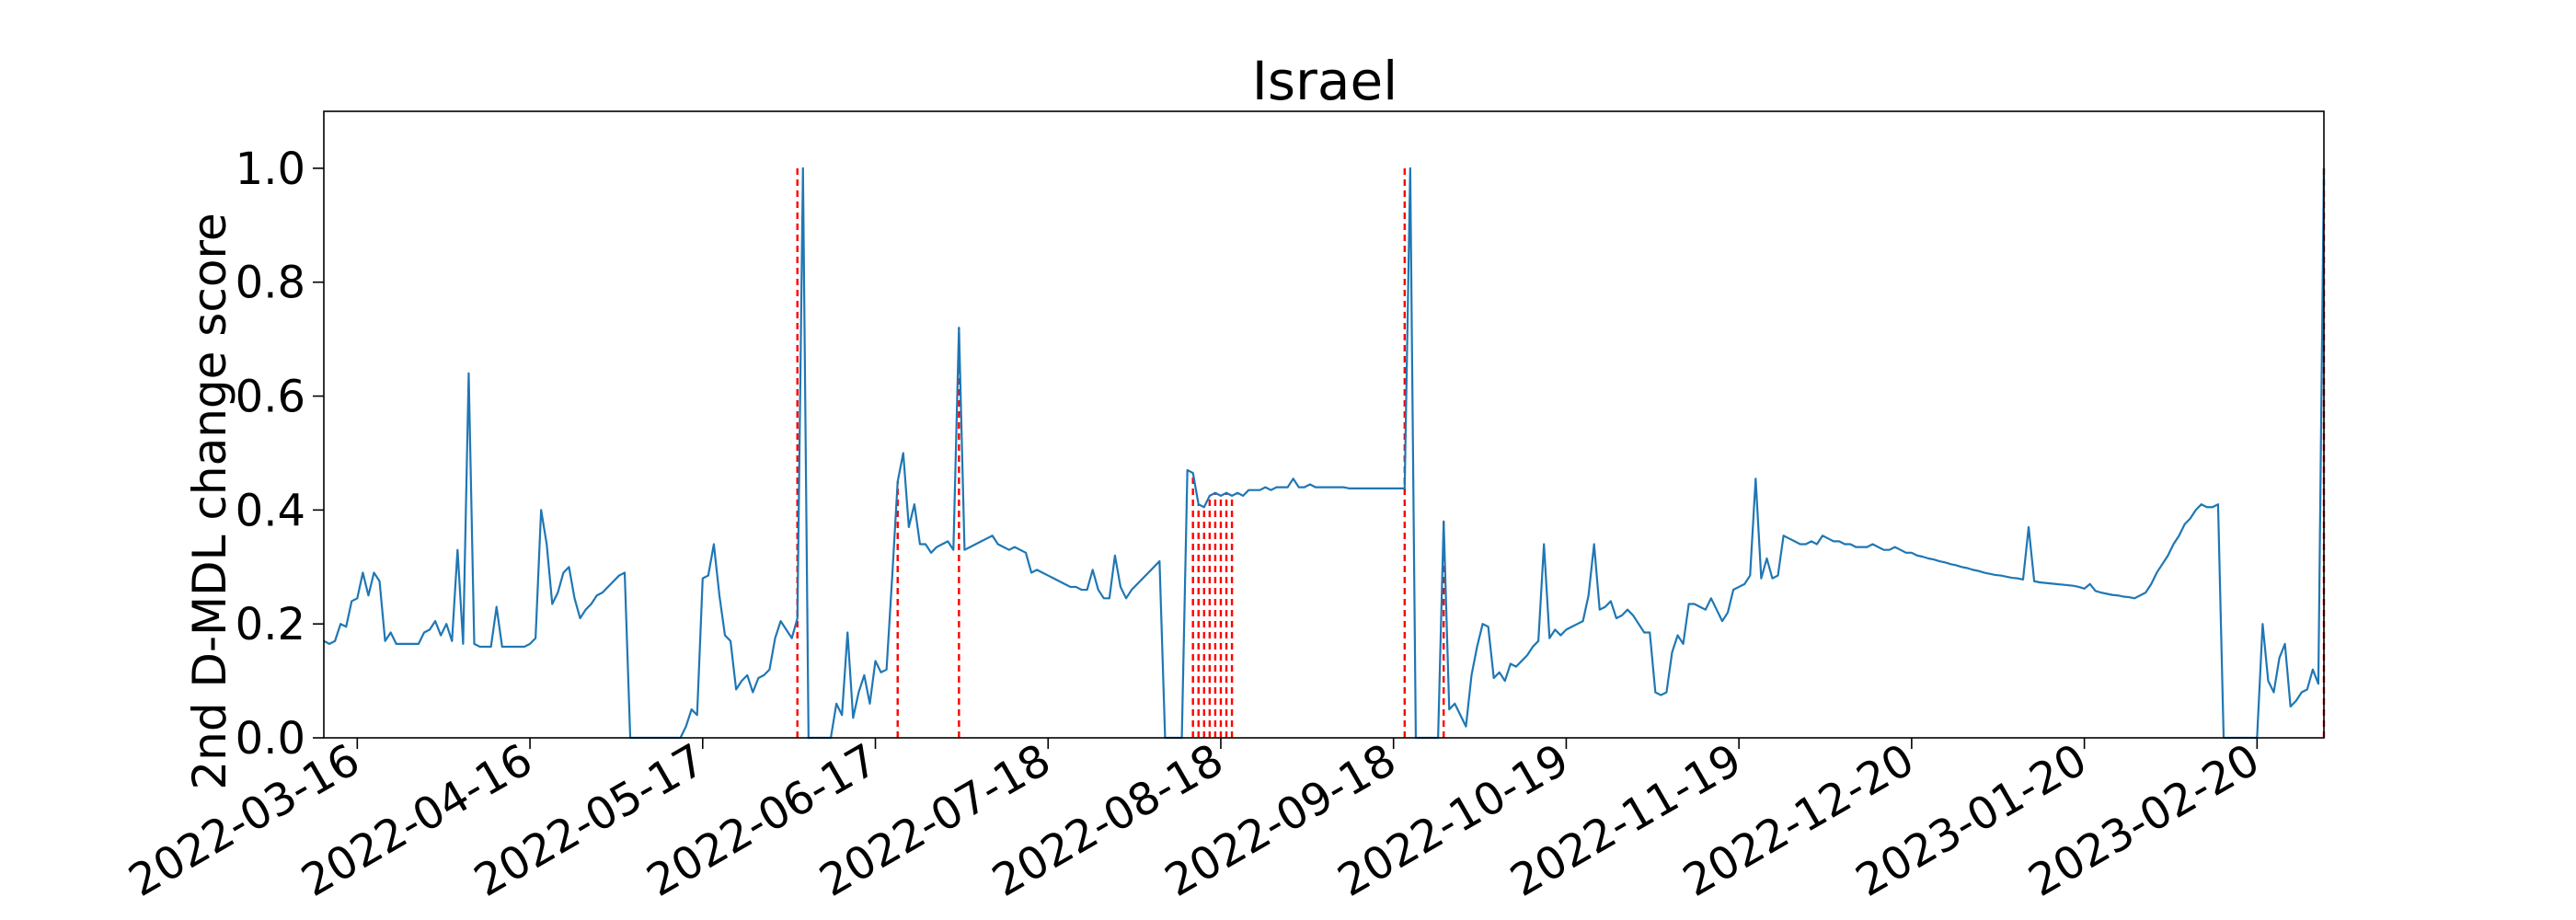 Image resolution: width=2576 pixels, height=920 pixels. Describe the element at coordinates (270, 169) in the screenshot. I see `y-tick-label: 1.0` at that location.